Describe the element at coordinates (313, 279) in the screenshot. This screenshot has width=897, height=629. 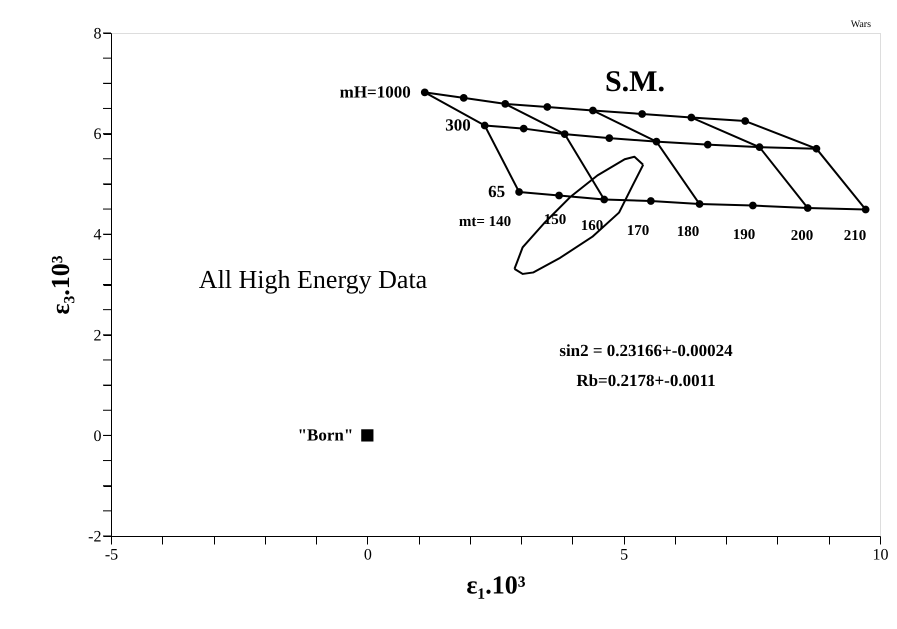
I see `annotation: All High Energy Data` at that location.